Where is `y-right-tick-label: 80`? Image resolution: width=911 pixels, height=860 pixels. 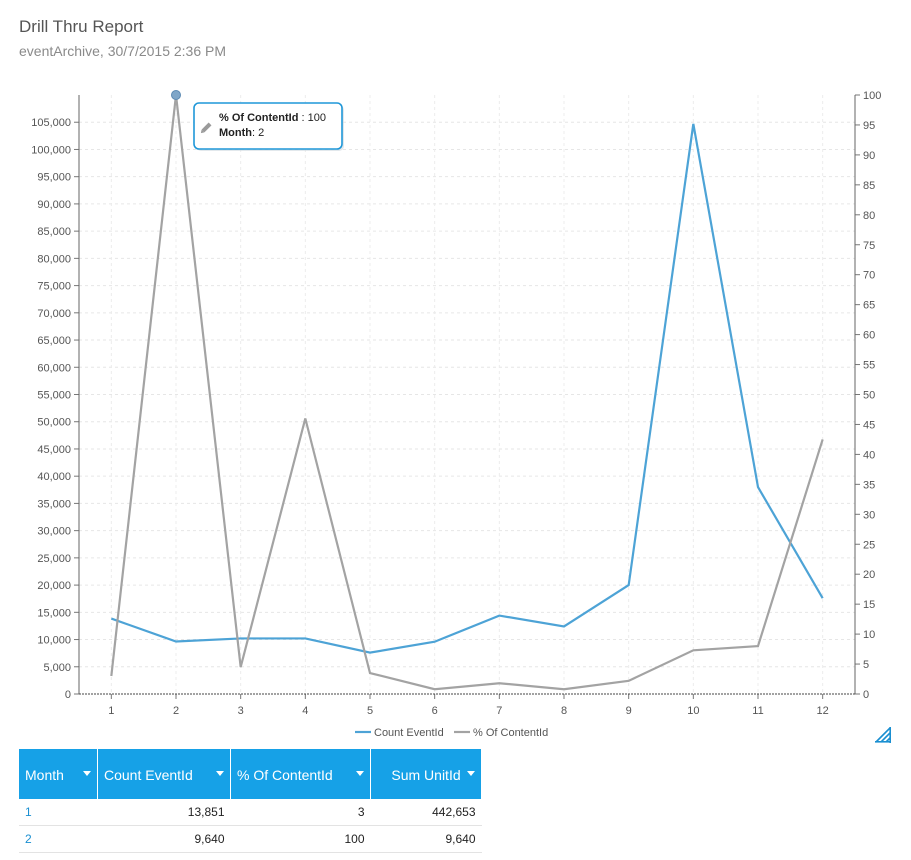
y-right-tick-label: 80 is located at coordinates (869, 216).